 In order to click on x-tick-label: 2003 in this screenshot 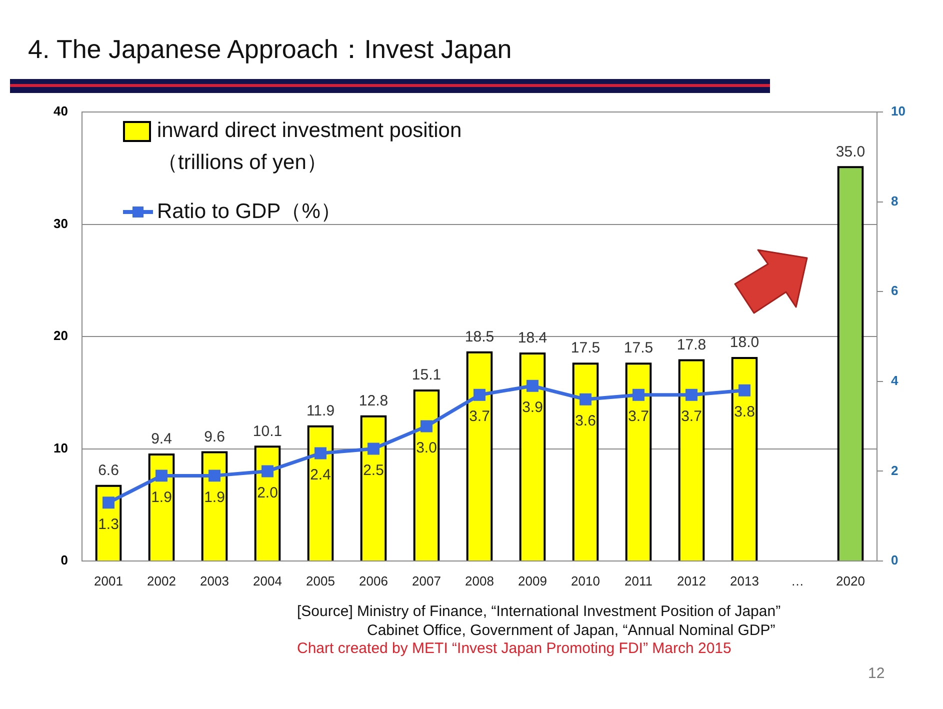, I will do `click(214, 580)`.